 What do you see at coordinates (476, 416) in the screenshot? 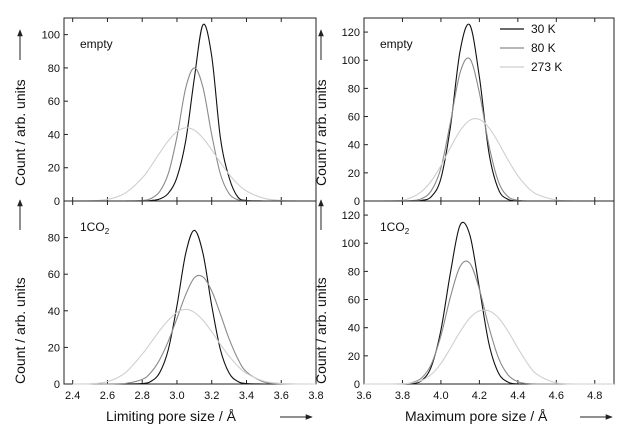
I see `x-axis-label-right: Maximum pore size / Å` at bounding box center [476, 416].